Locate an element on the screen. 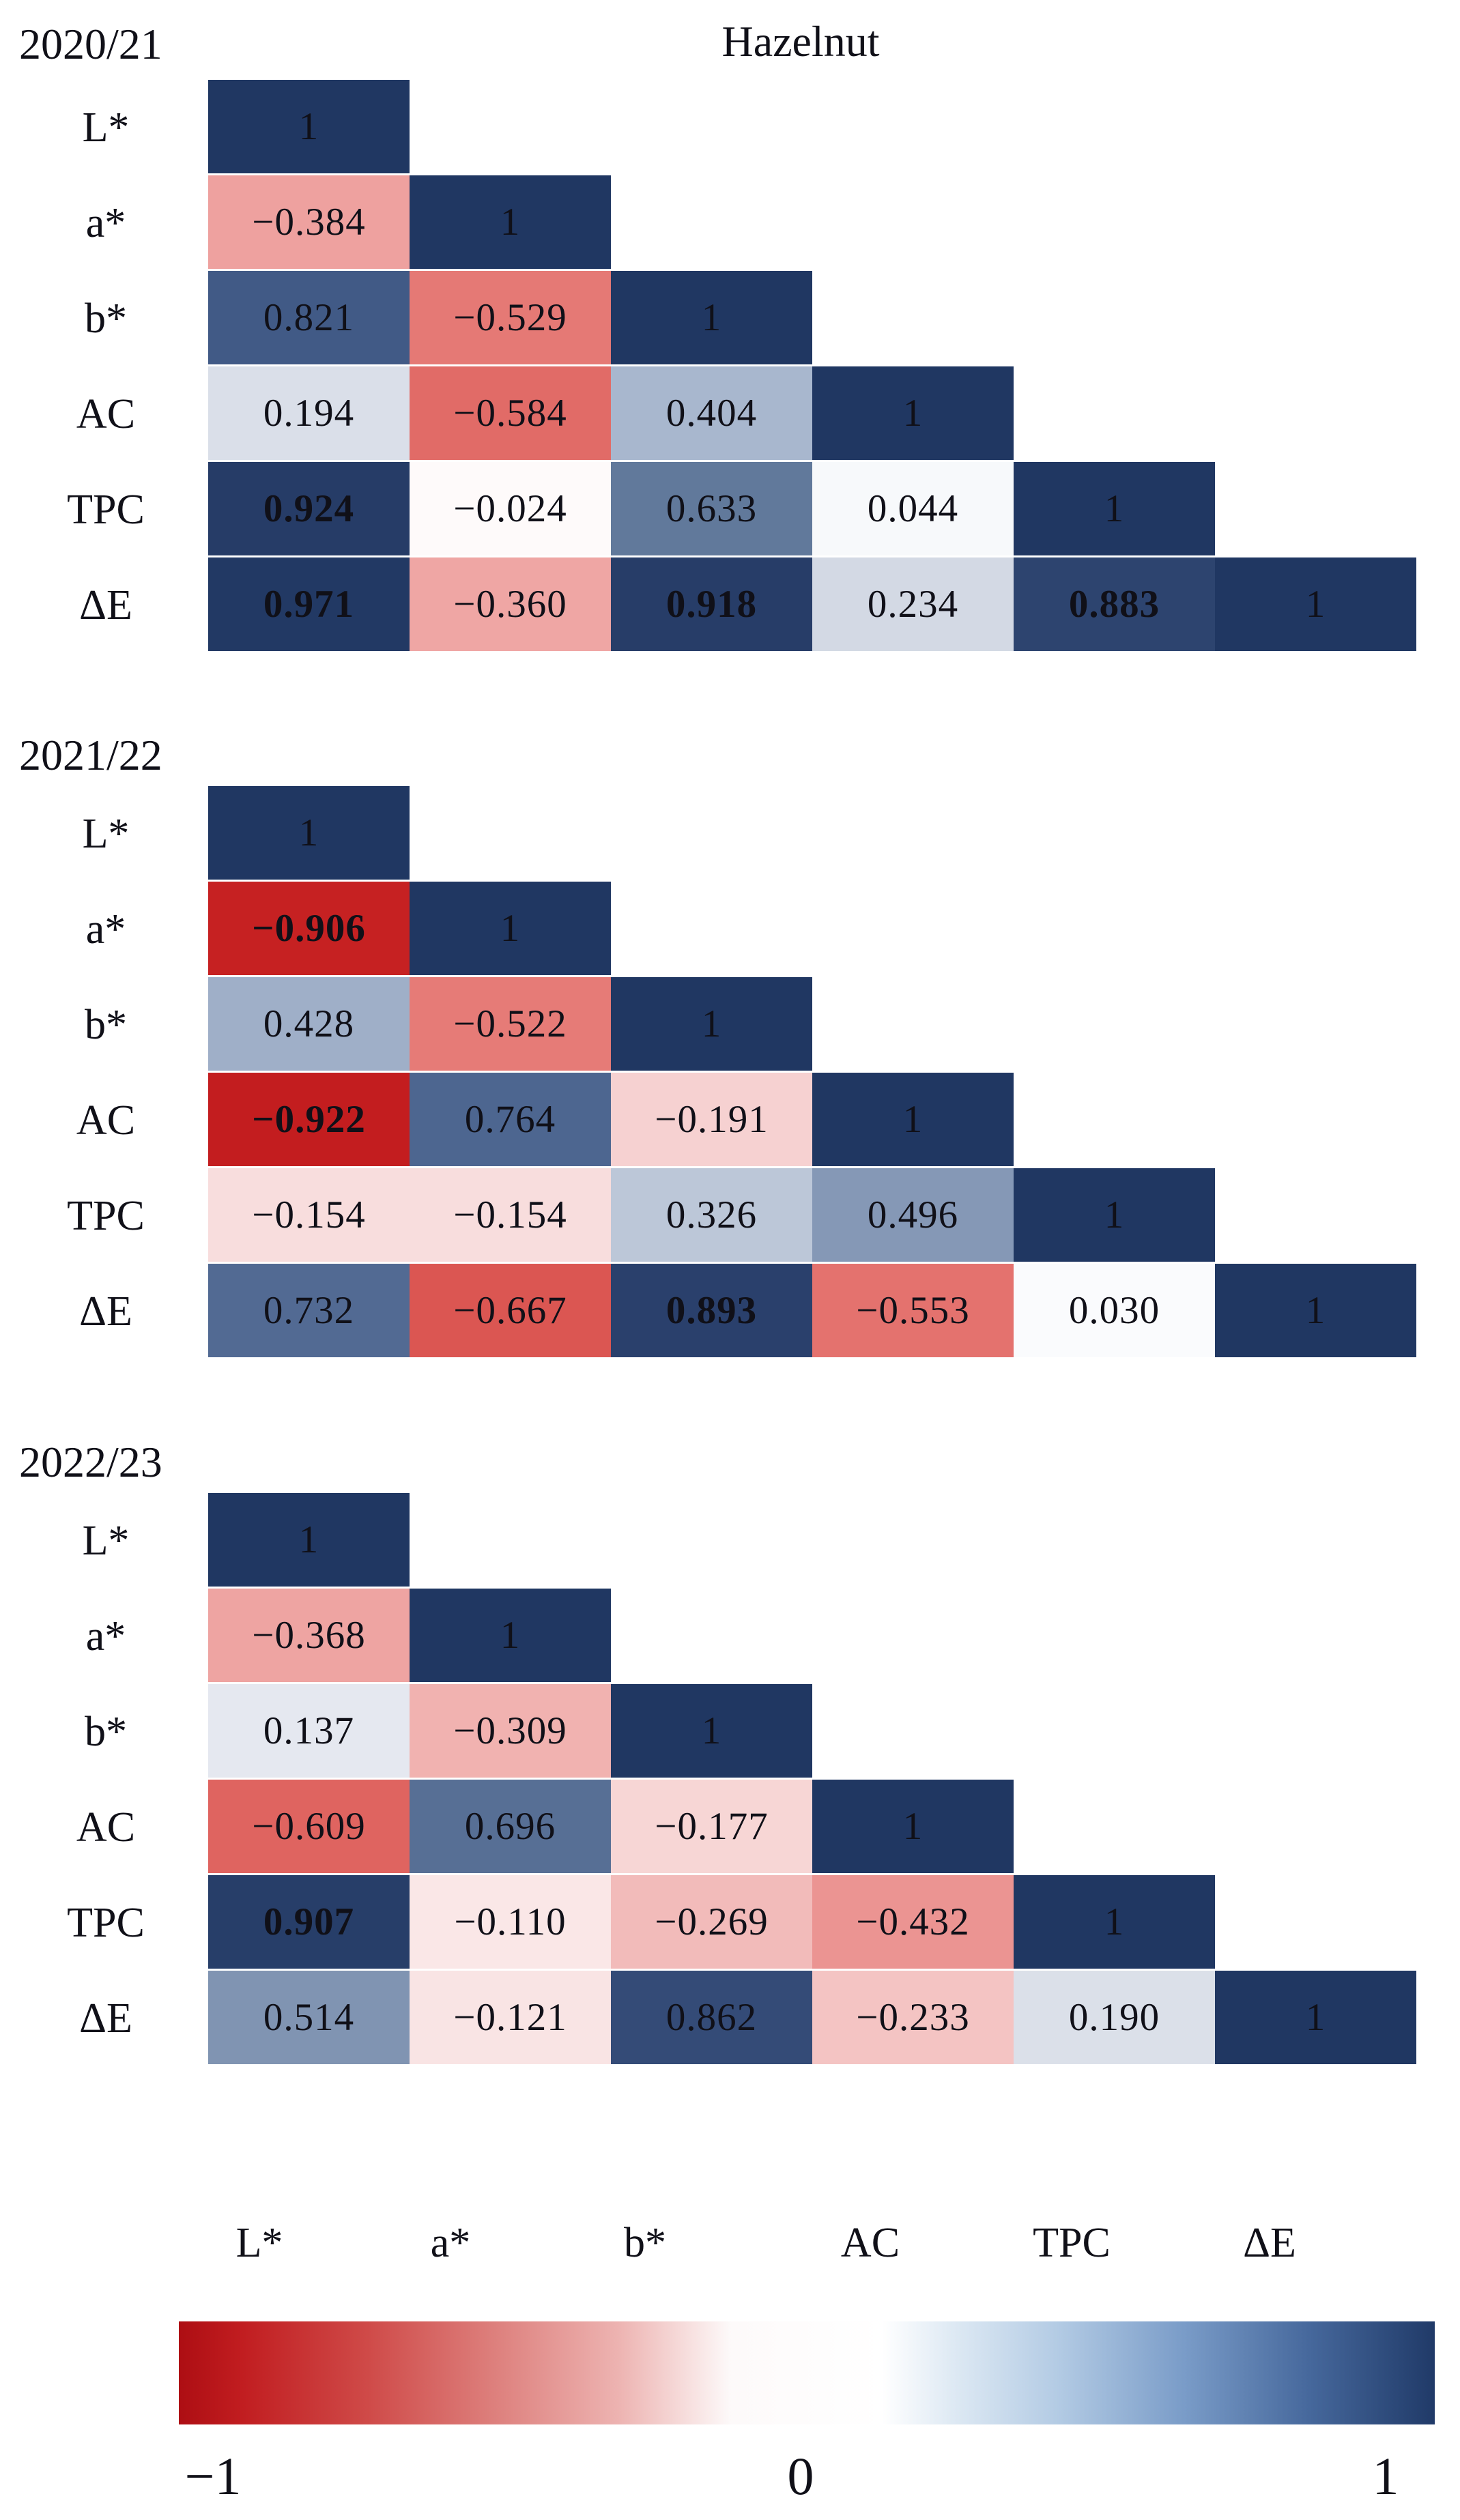  matrix-cell: −0.609 is located at coordinates (309, 1828).